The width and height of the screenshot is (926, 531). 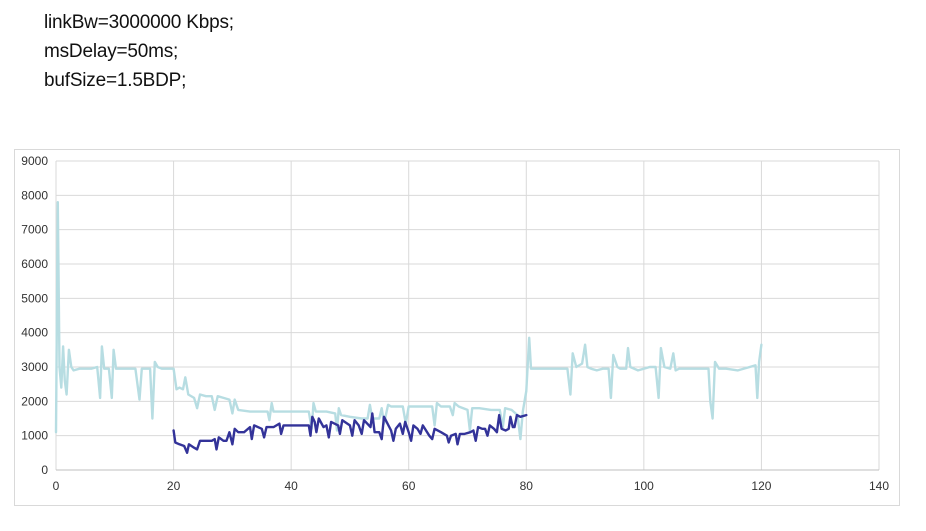 What do you see at coordinates (34, 436) in the screenshot?
I see `y-tick-label: 1000` at bounding box center [34, 436].